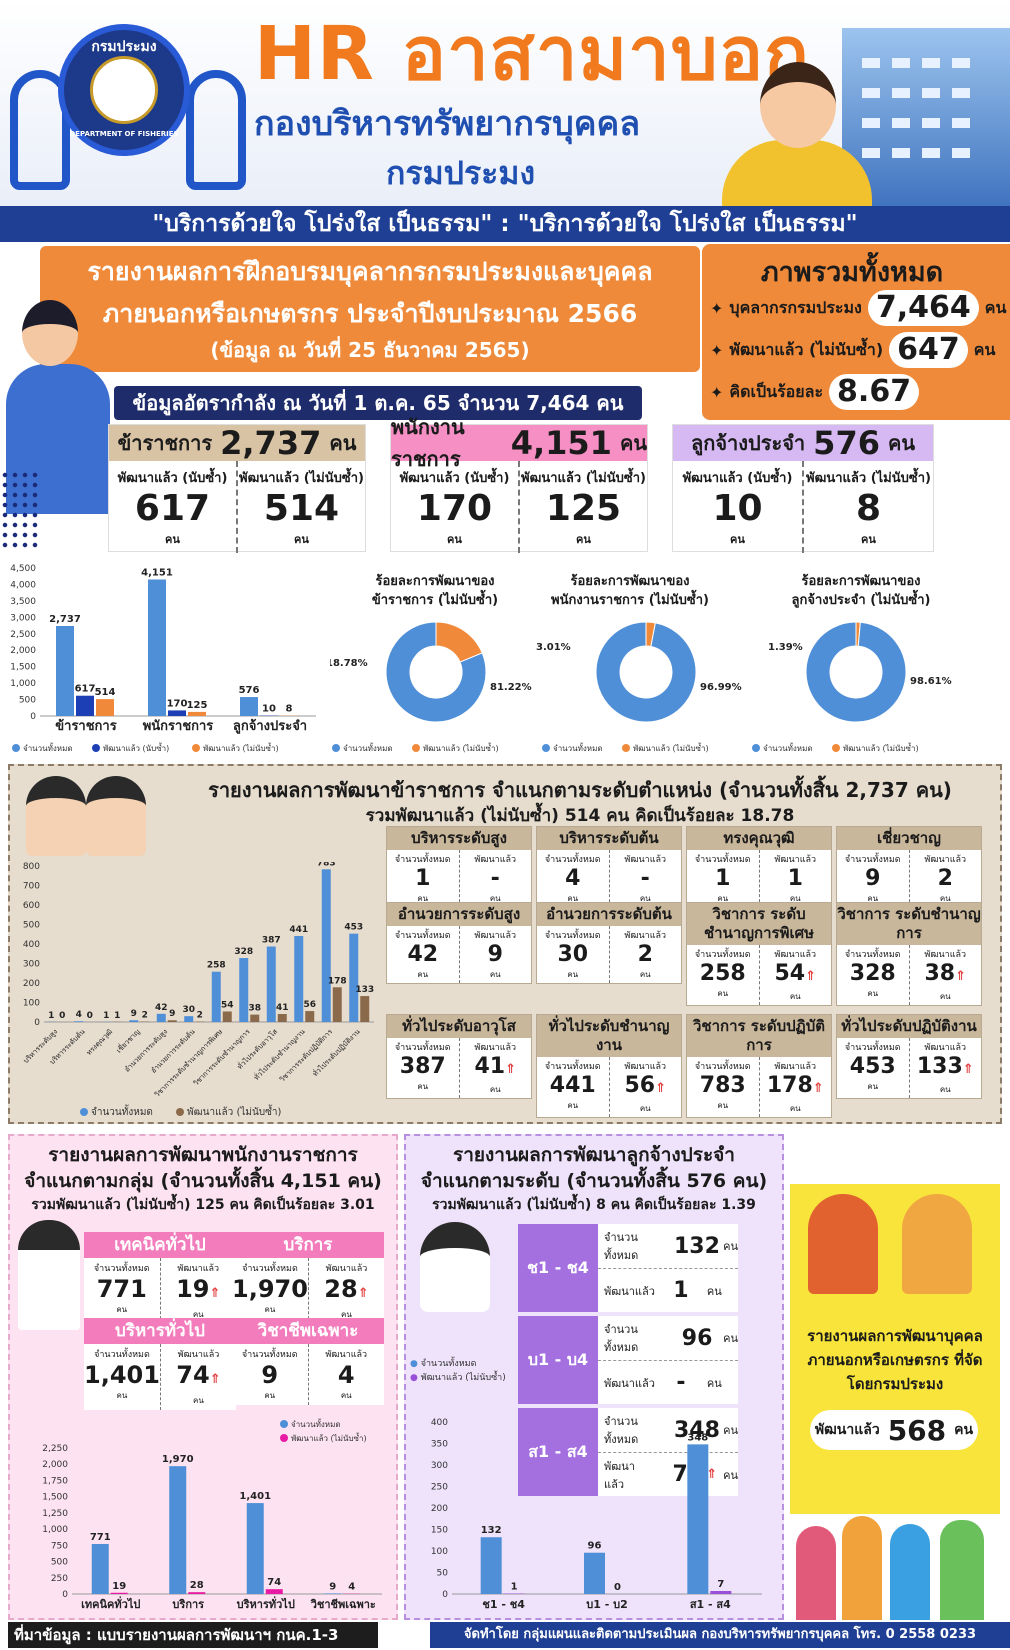 This screenshot has width=1010, height=1650. What do you see at coordinates (923, 308) in the screenshot?
I see `overall-row-value: 7,464` at bounding box center [923, 308].